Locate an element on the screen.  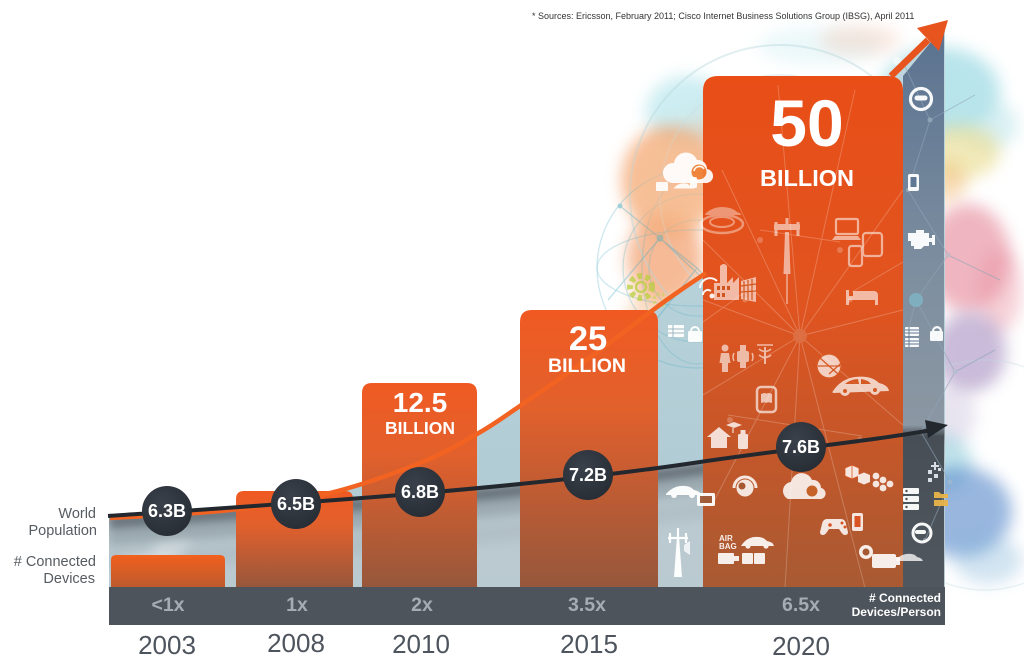
svg-text: 7.2B is located at coordinates (588, 475).